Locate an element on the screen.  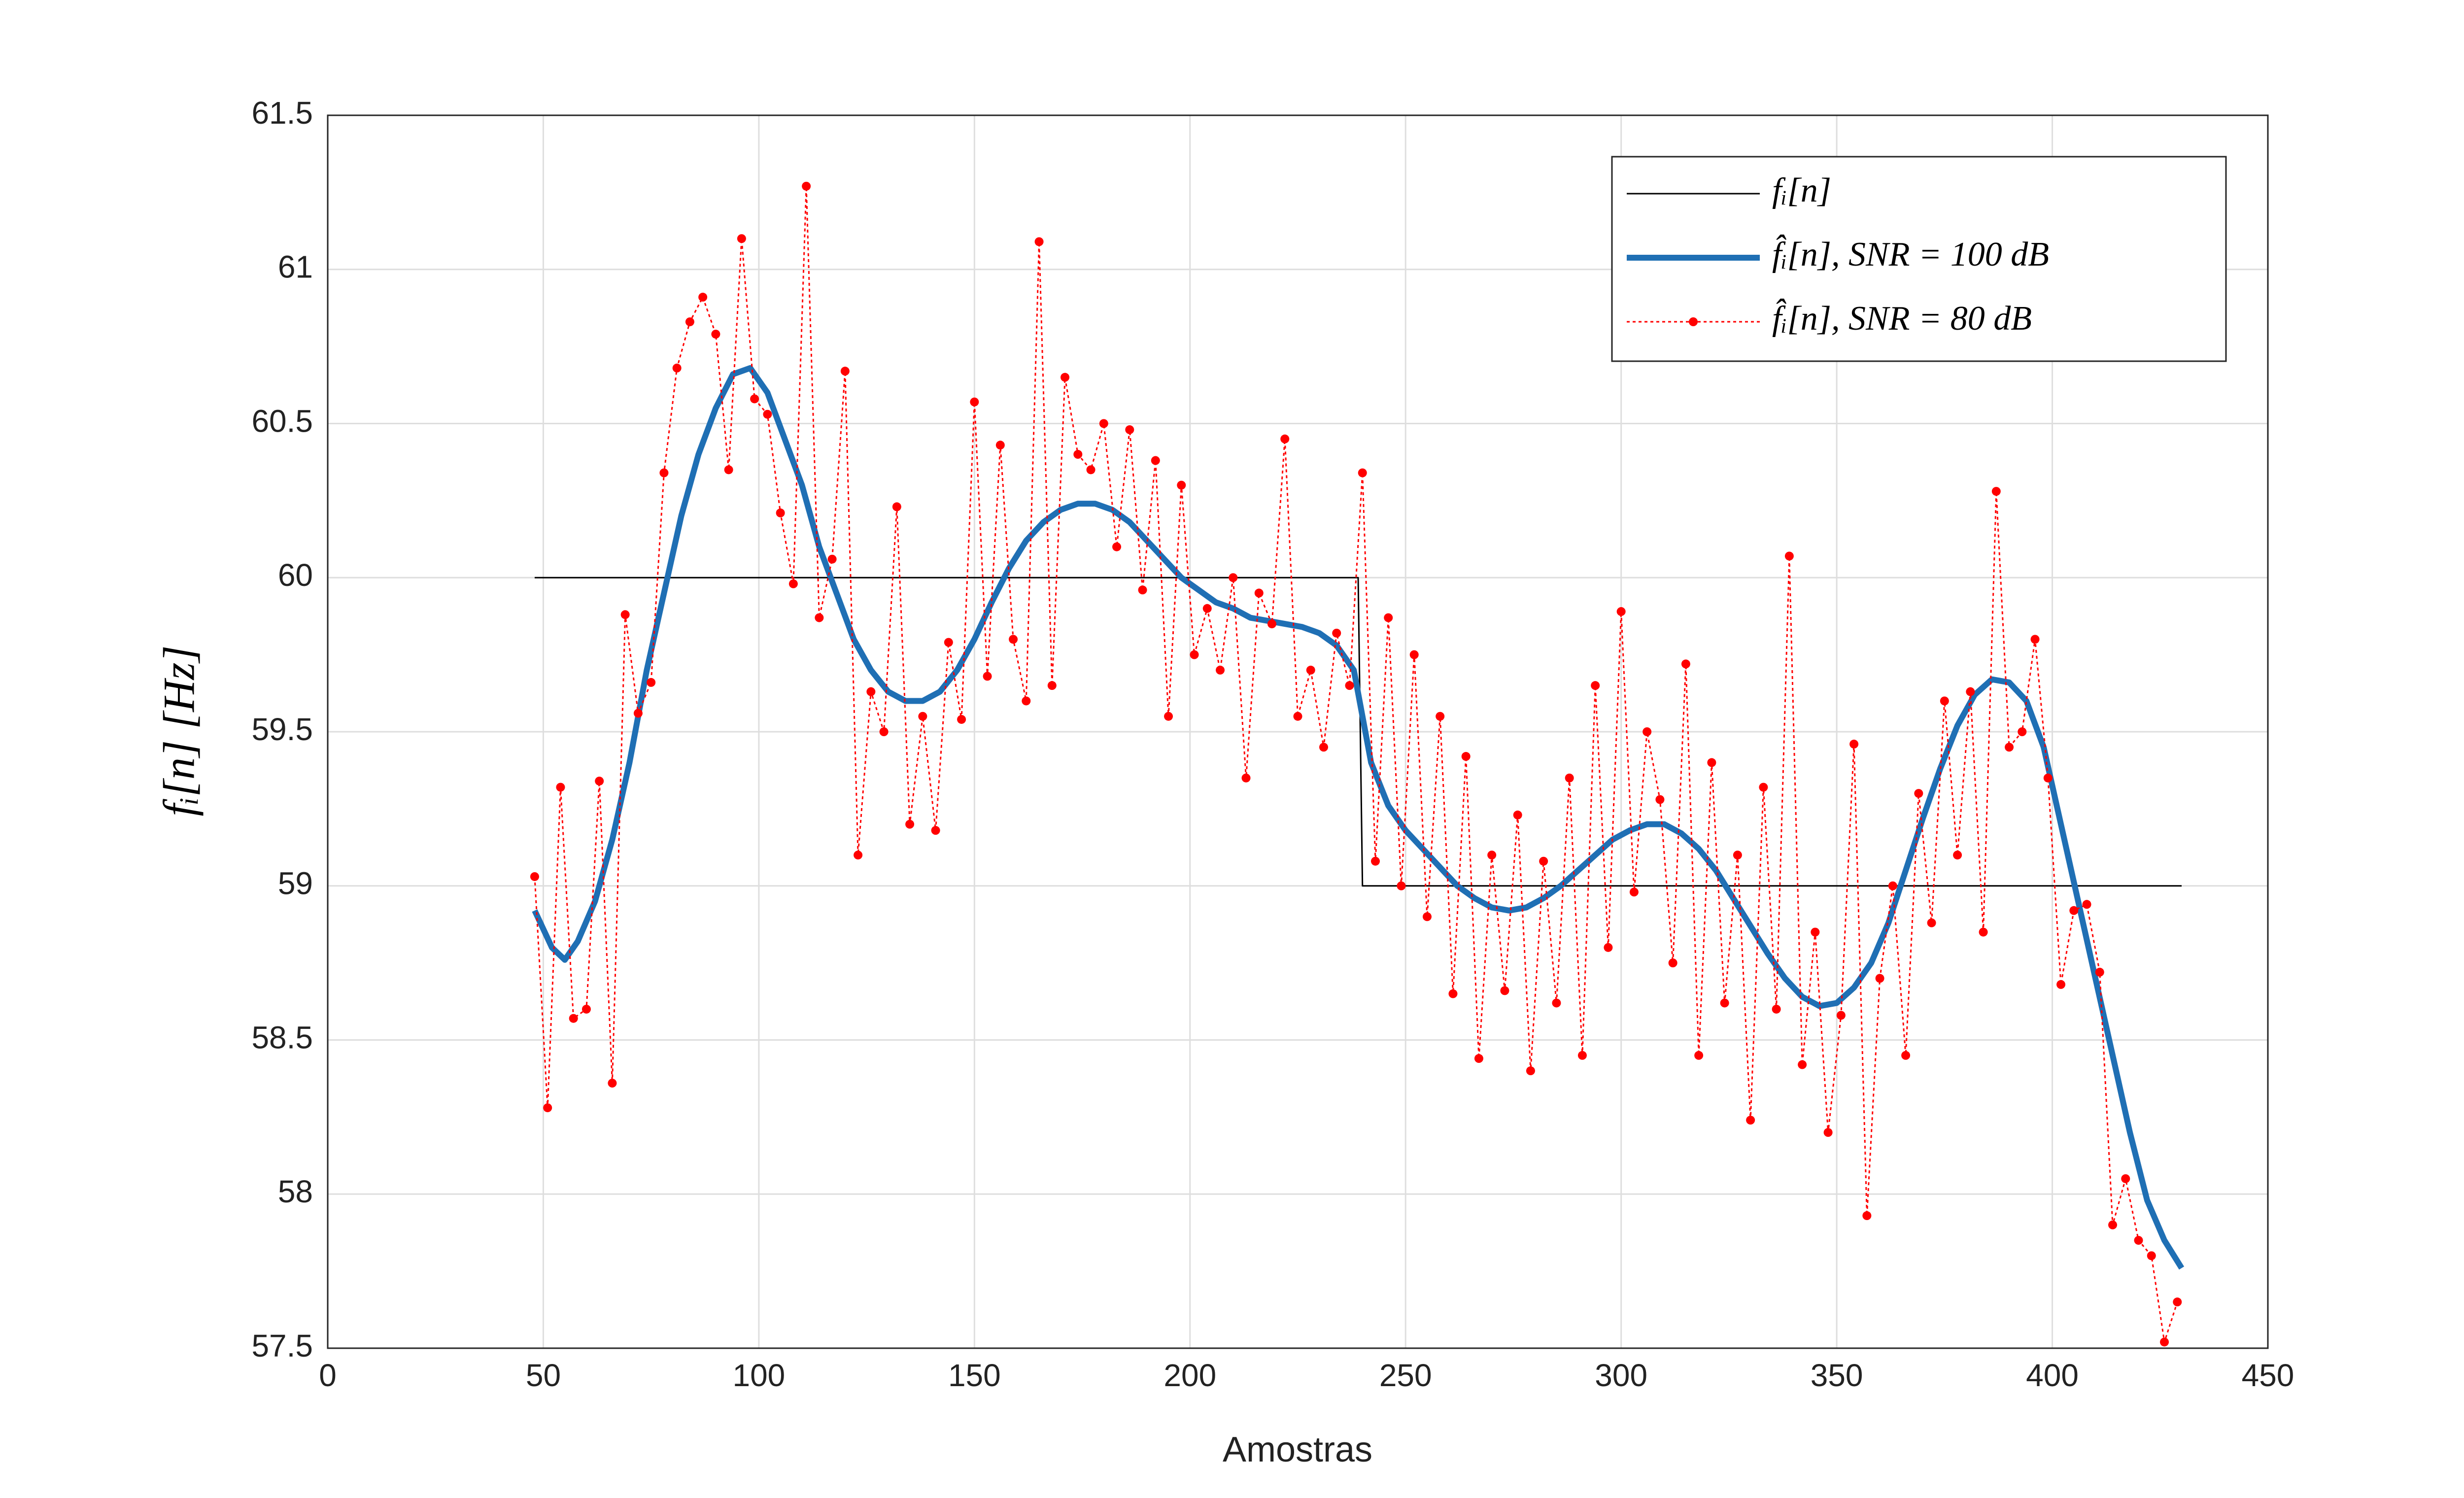
x-tick-label: 350 is located at coordinates (1837, 1375).